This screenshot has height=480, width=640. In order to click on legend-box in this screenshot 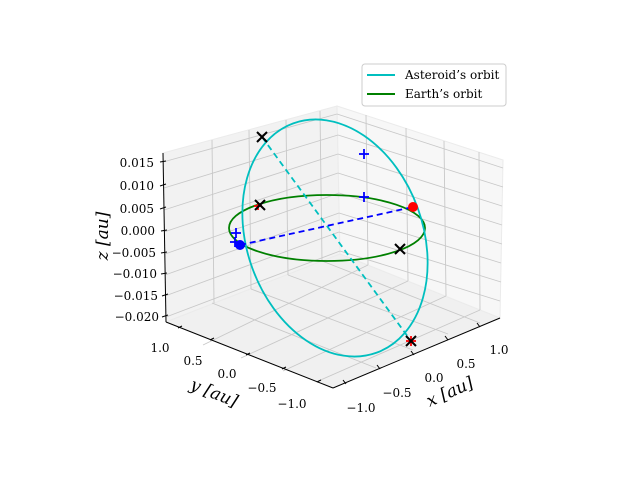, I will do `click(434, 85)`.